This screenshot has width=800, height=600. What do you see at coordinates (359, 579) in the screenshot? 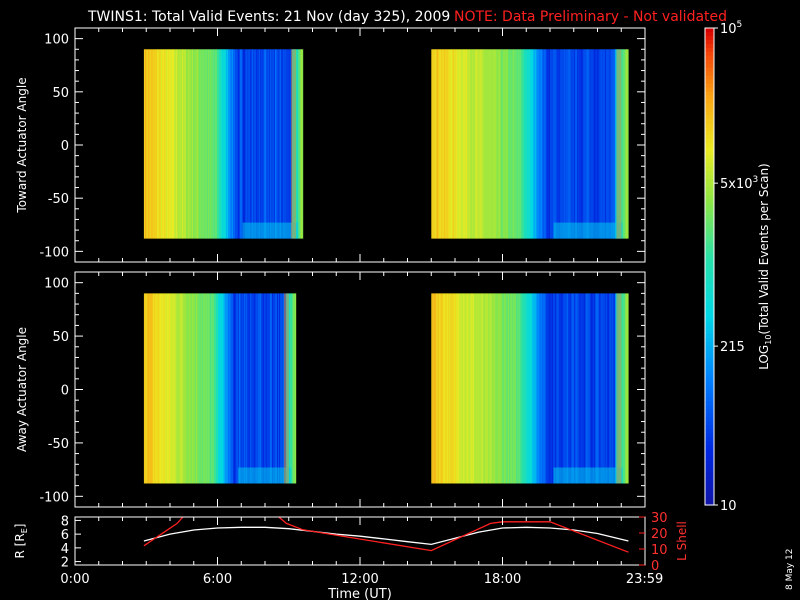
I see `x-tick-label: 12:00` at bounding box center [359, 579].